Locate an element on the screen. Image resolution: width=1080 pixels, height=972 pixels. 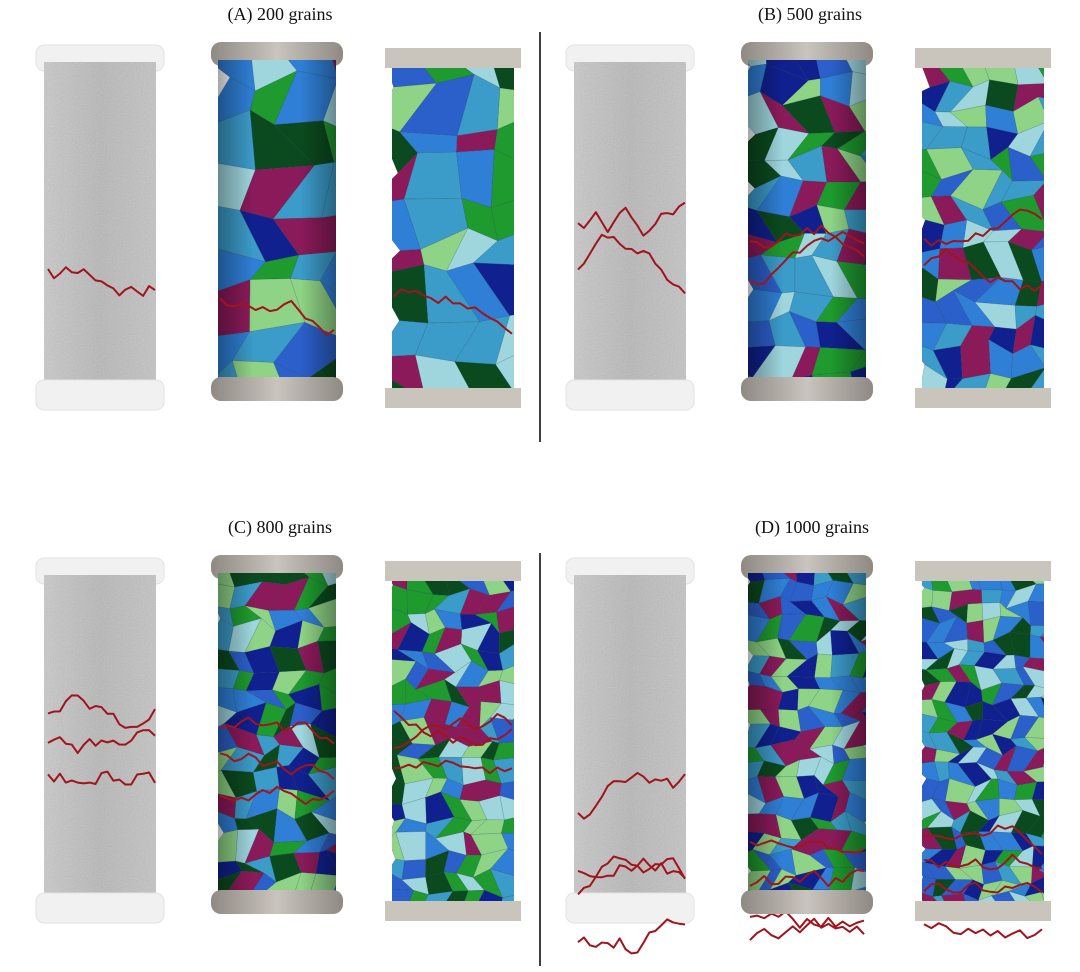
panel-title: (B) 500 grains is located at coordinates (810, 14).